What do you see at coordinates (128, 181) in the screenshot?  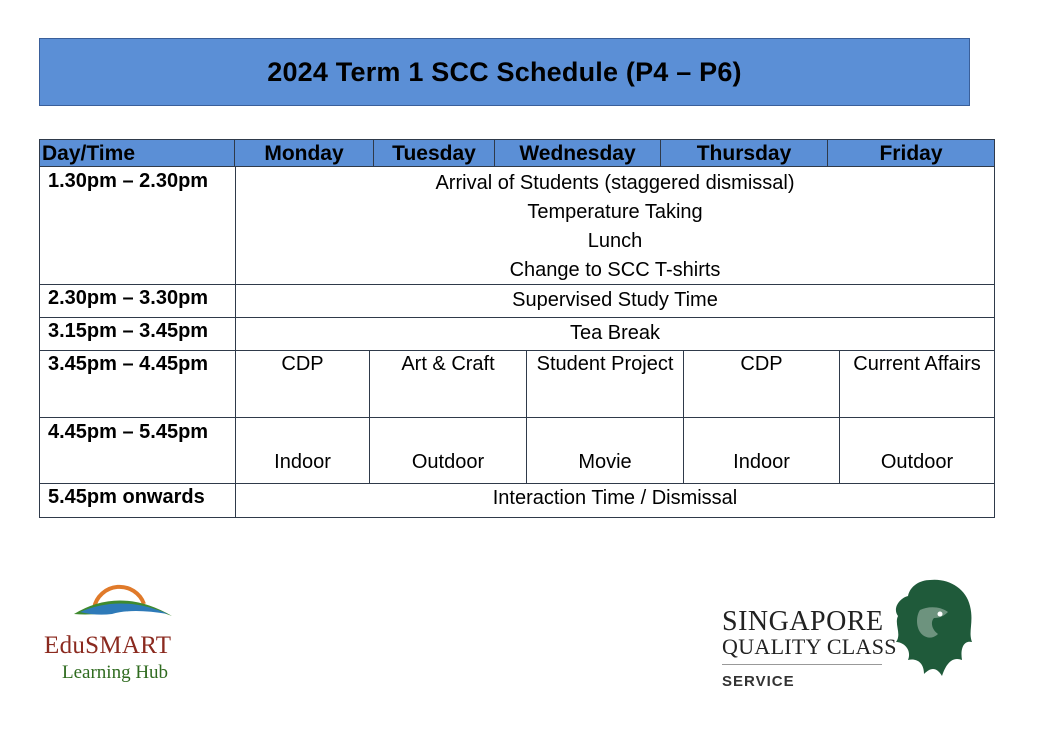 I see `time-slot: 1.30pm – 2.30pm` at bounding box center [128, 181].